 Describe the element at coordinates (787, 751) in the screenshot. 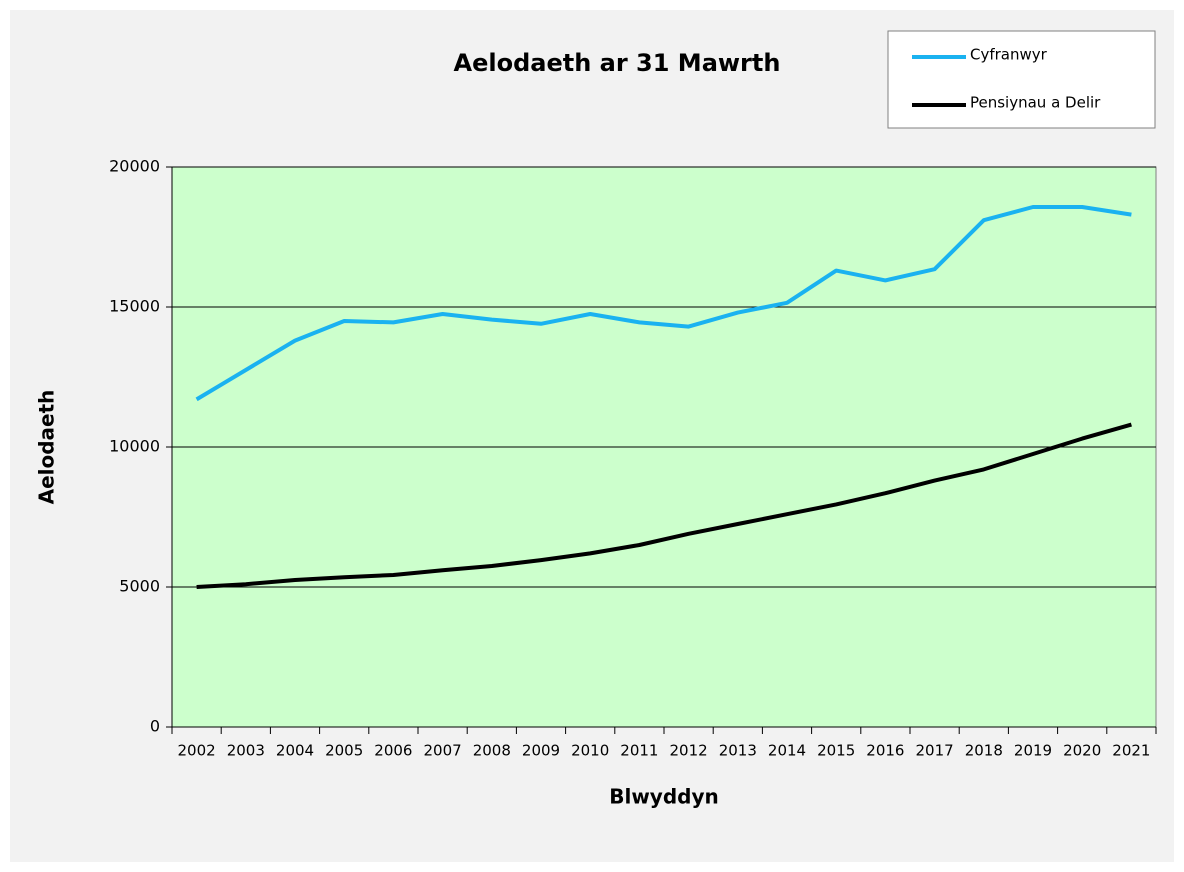

I see `x-tick-label: 2014` at that location.